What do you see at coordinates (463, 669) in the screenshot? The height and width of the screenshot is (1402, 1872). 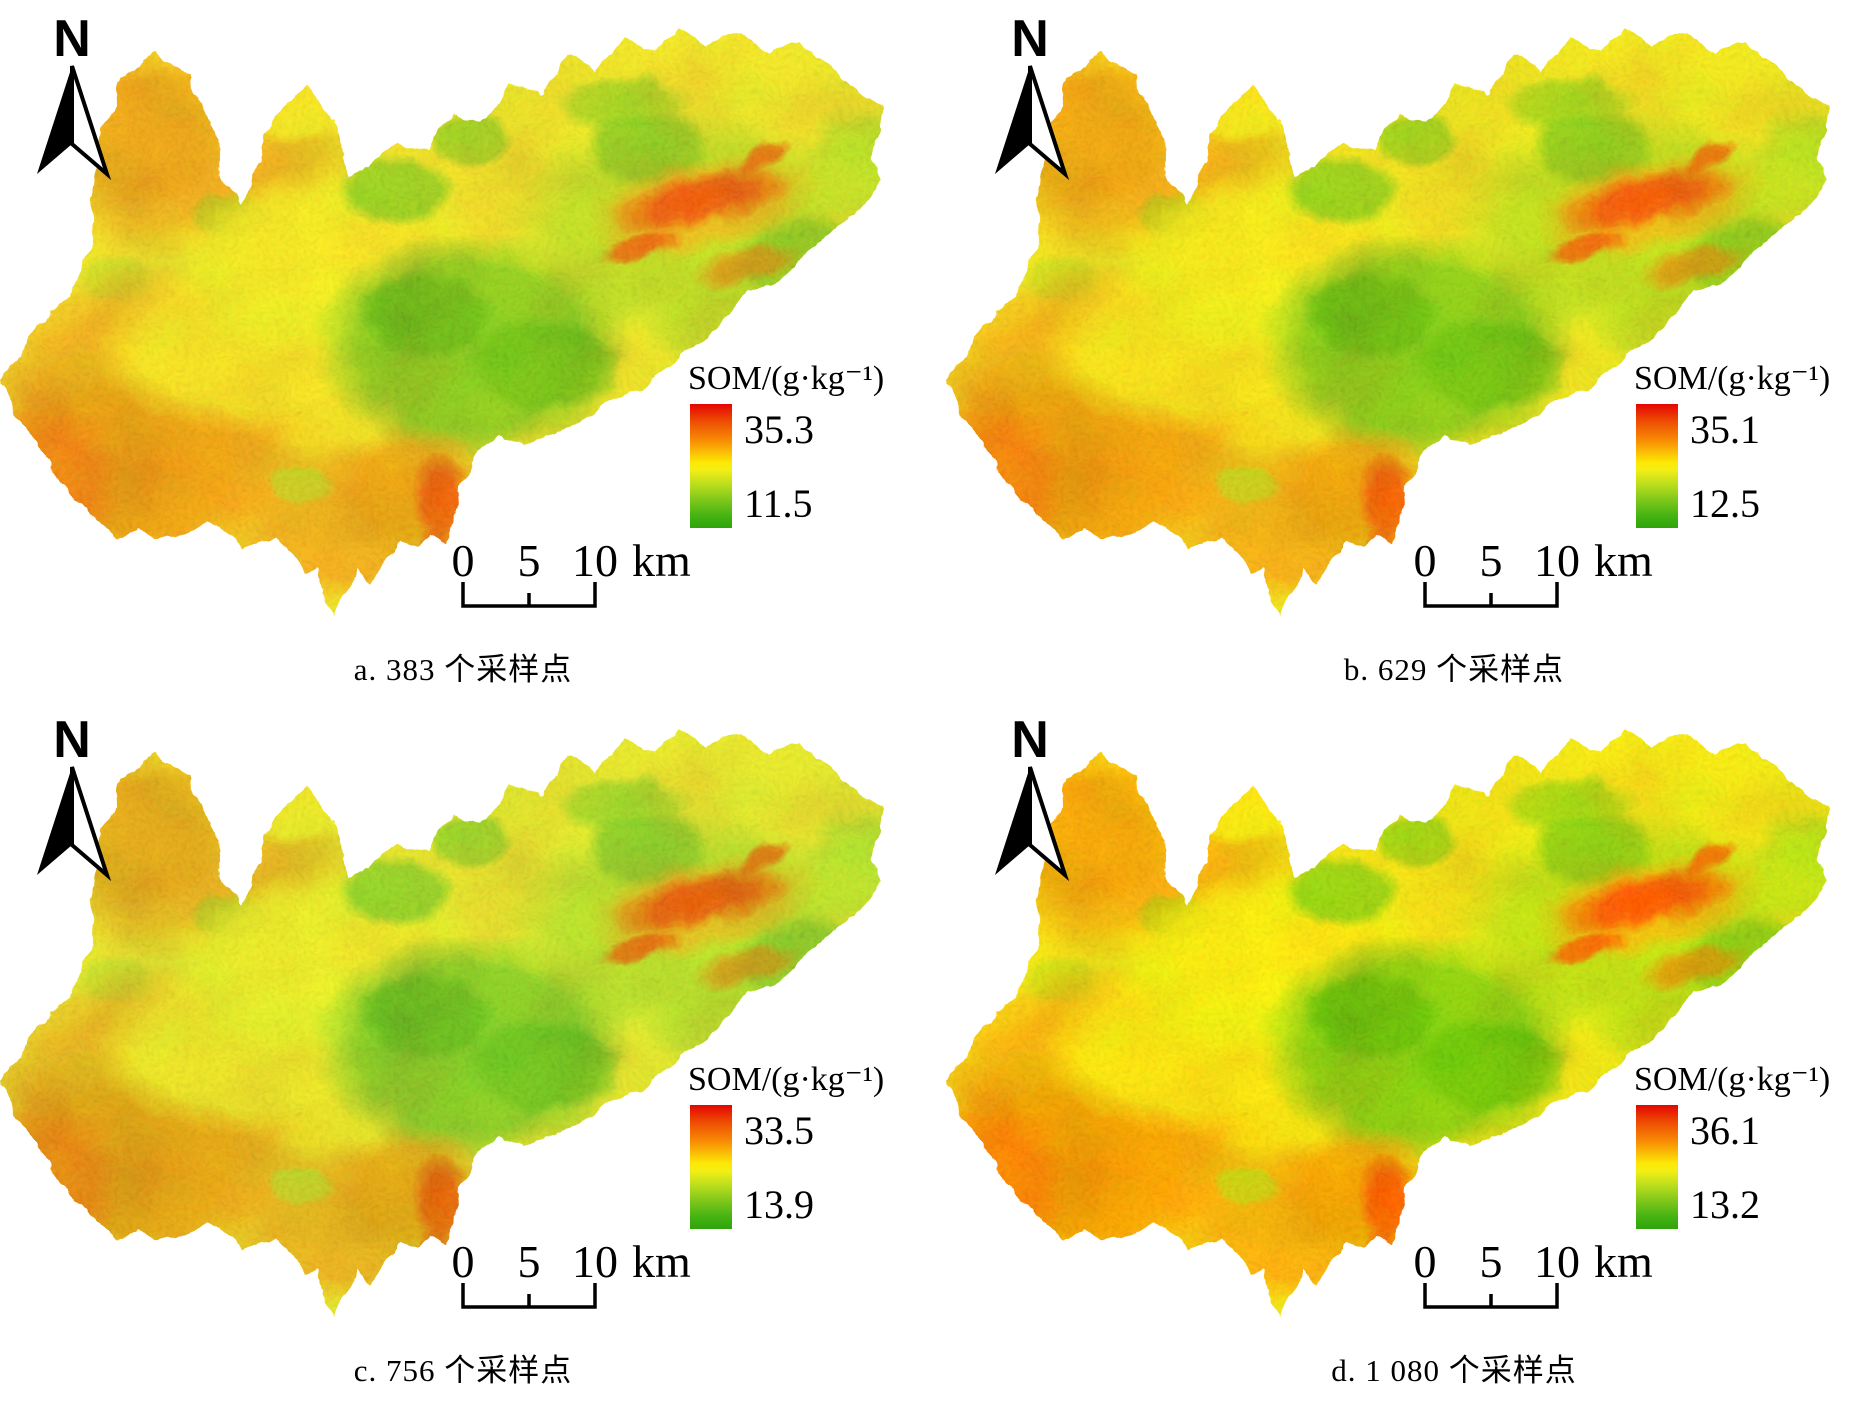 I see `panel-caption: a. 383 个采样点` at bounding box center [463, 669].